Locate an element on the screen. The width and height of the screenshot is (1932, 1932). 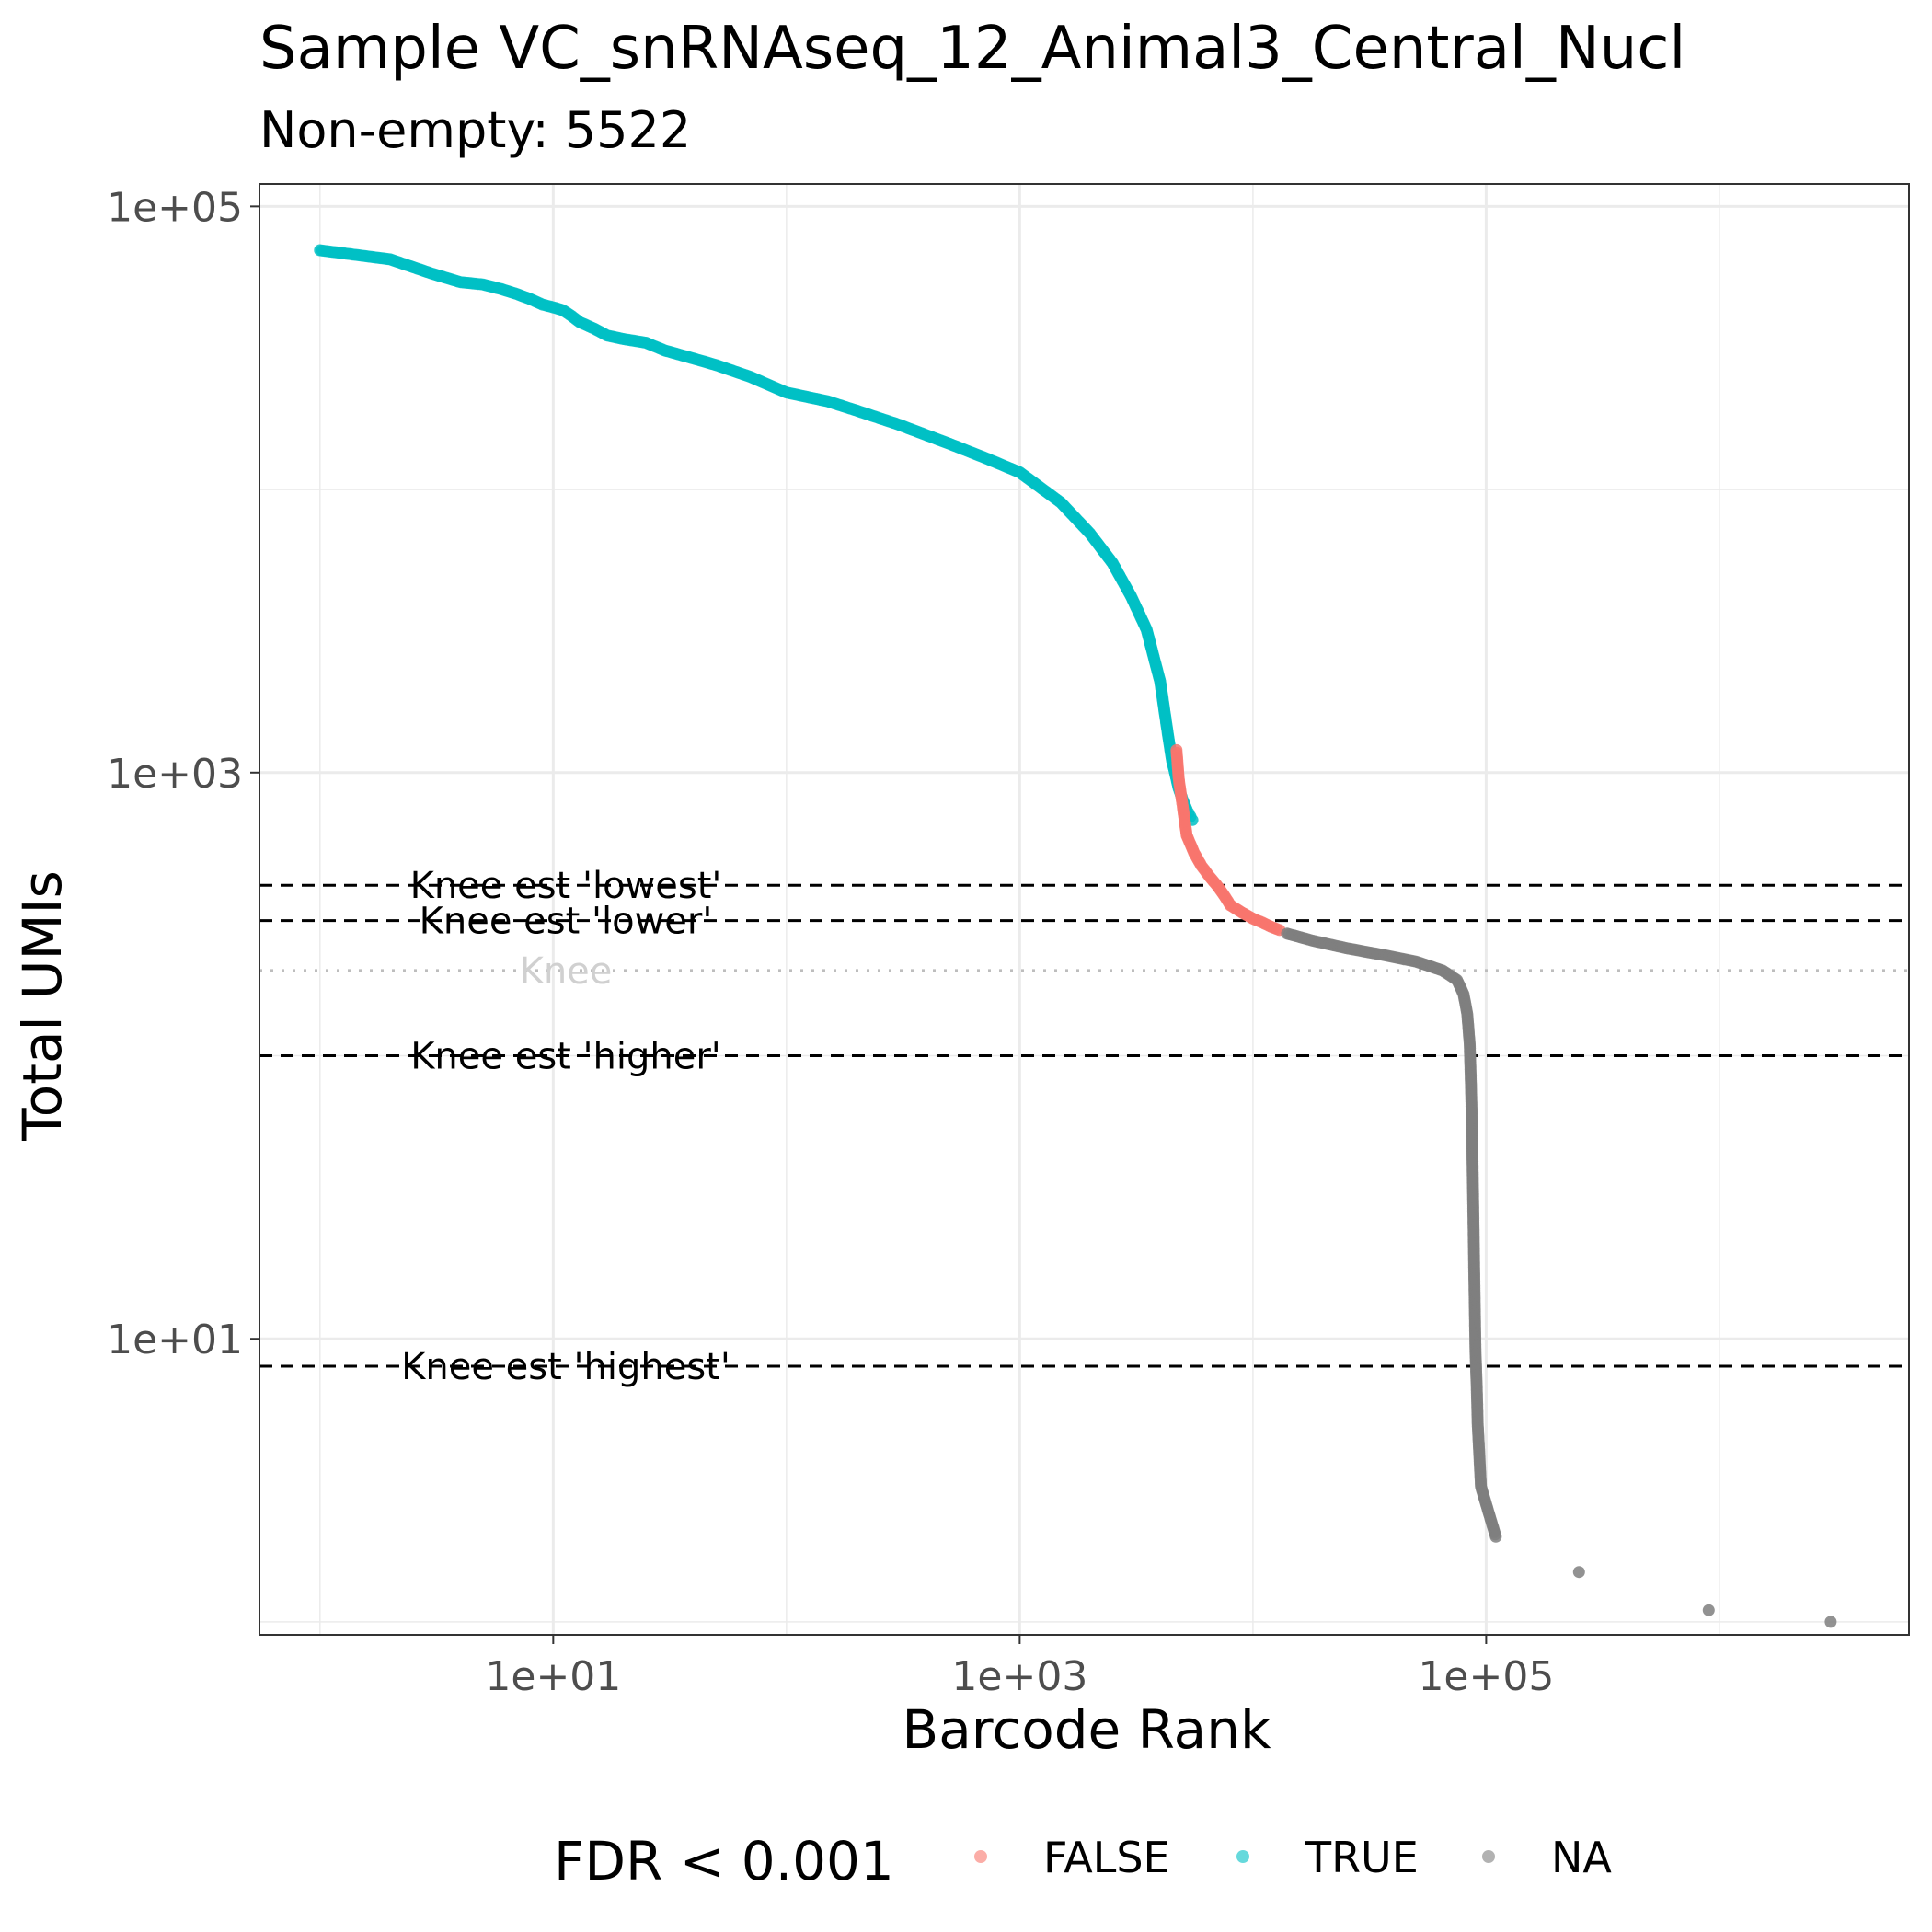
x-tick-label: 1e+03 is located at coordinates (1019, 1676).